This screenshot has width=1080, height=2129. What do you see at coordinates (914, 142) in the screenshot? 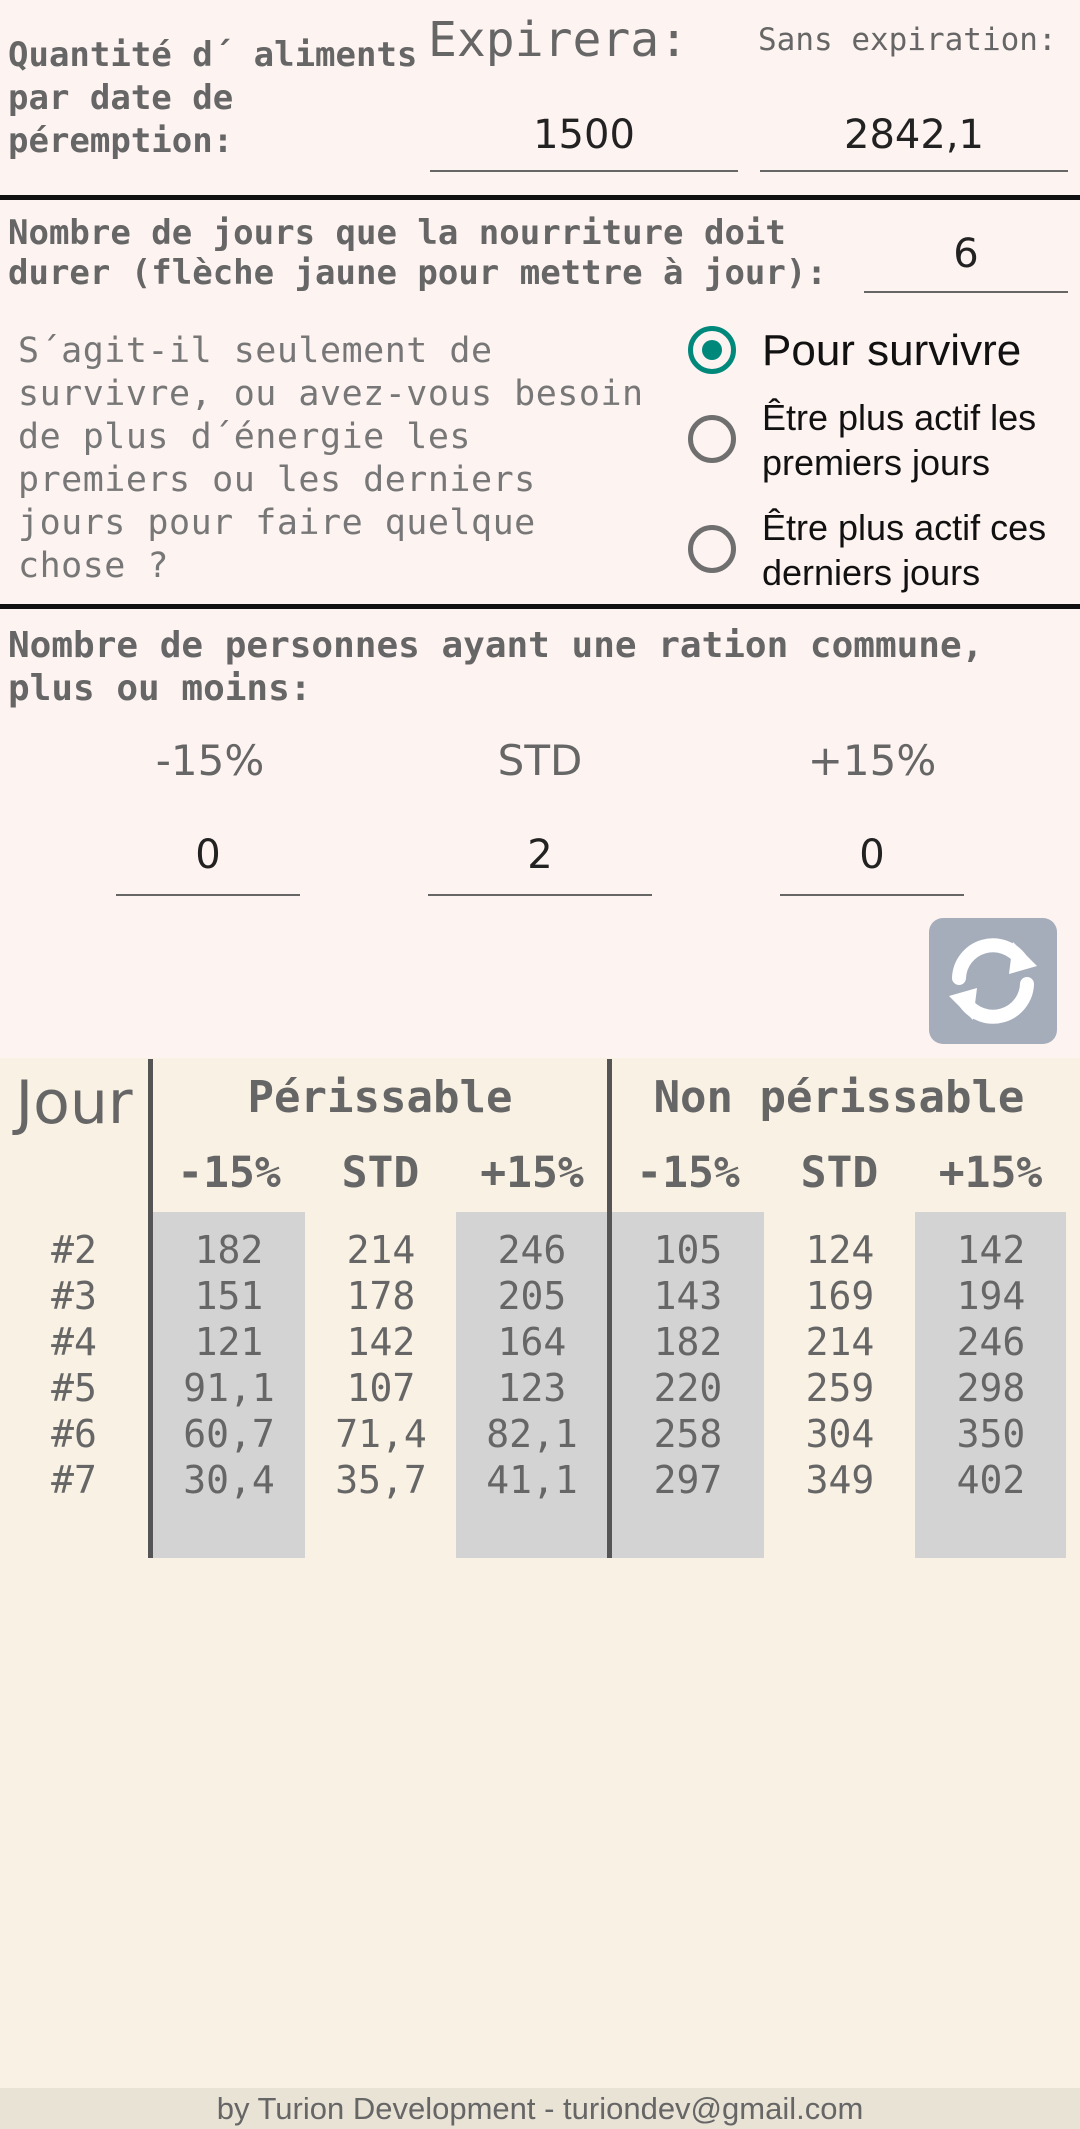
I see `no-expiry-value-field: 2842,1` at bounding box center [914, 142].